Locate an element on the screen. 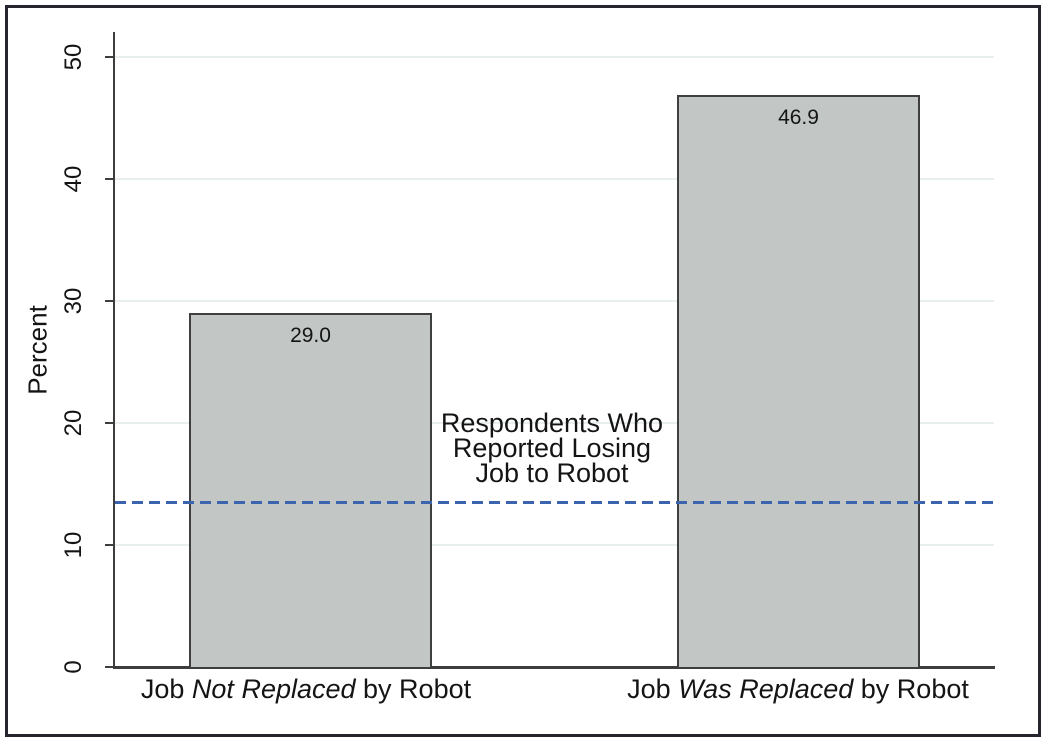 Image resolution: width=1046 pixels, height=742 pixels. y-tick-label: 0 is located at coordinates (73, 667).